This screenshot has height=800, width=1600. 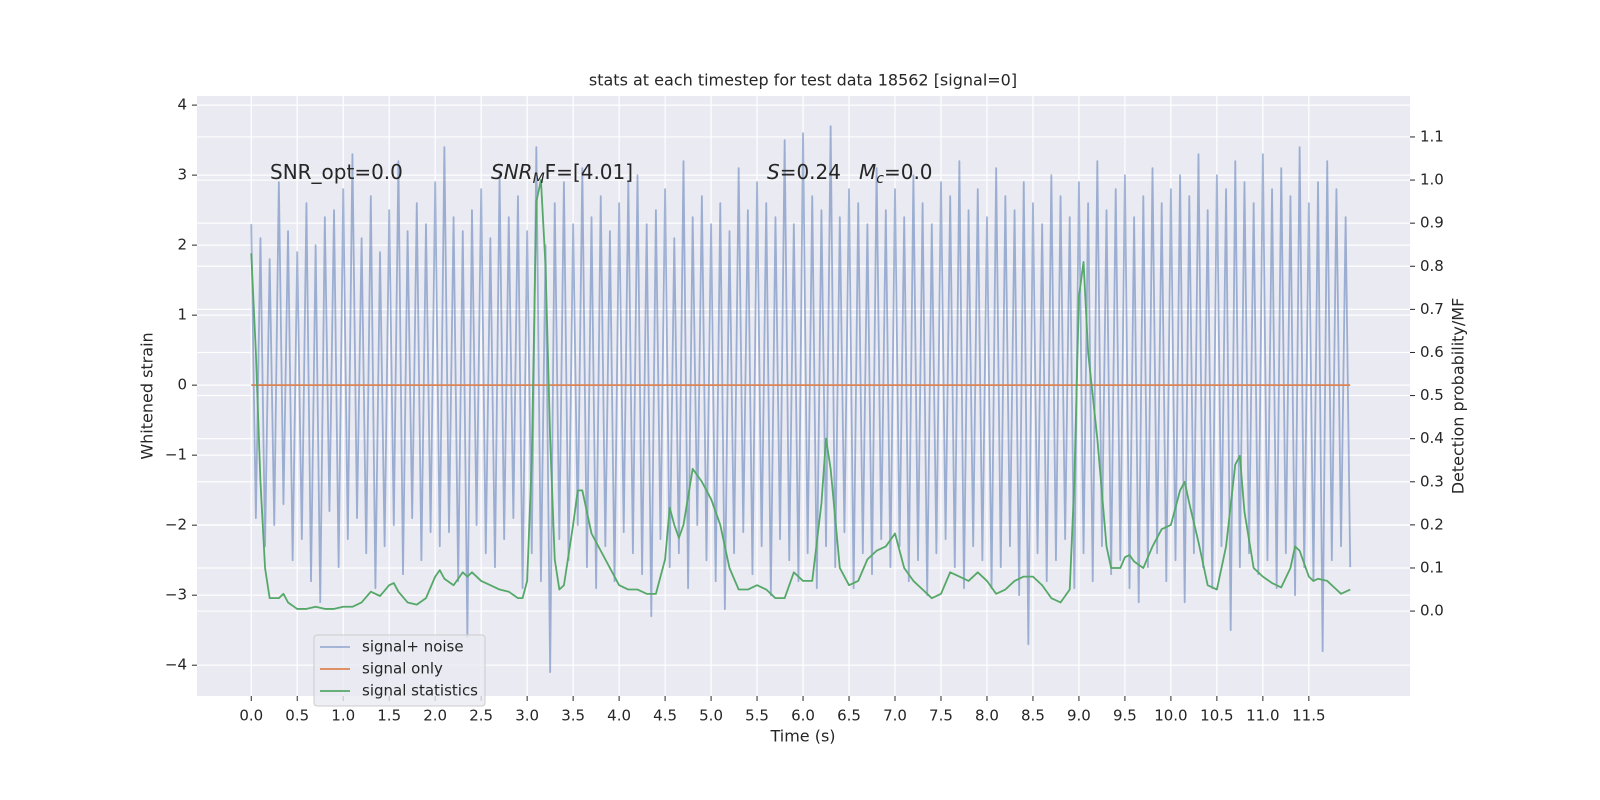 I want to click on y2-tick-label: 0.2, so click(x=1432, y=524).